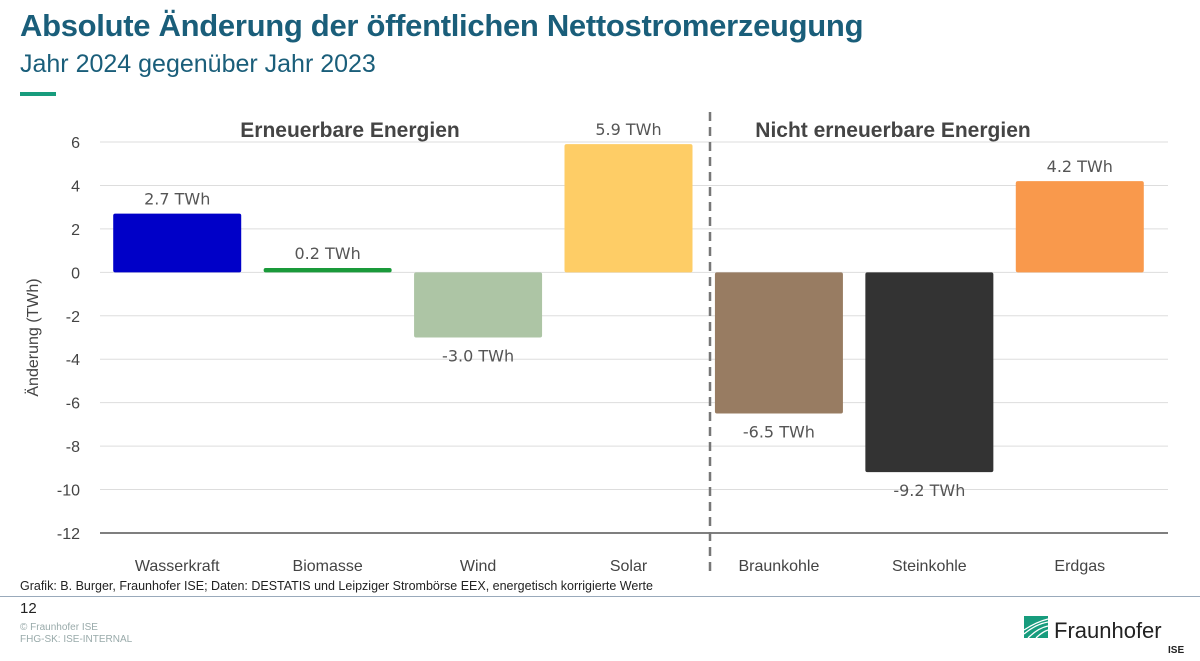 The width and height of the screenshot is (1200, 661). Describe the element at coordinates (68, 534) in the screenshot. I see `y-tick-label: -12` at that location.